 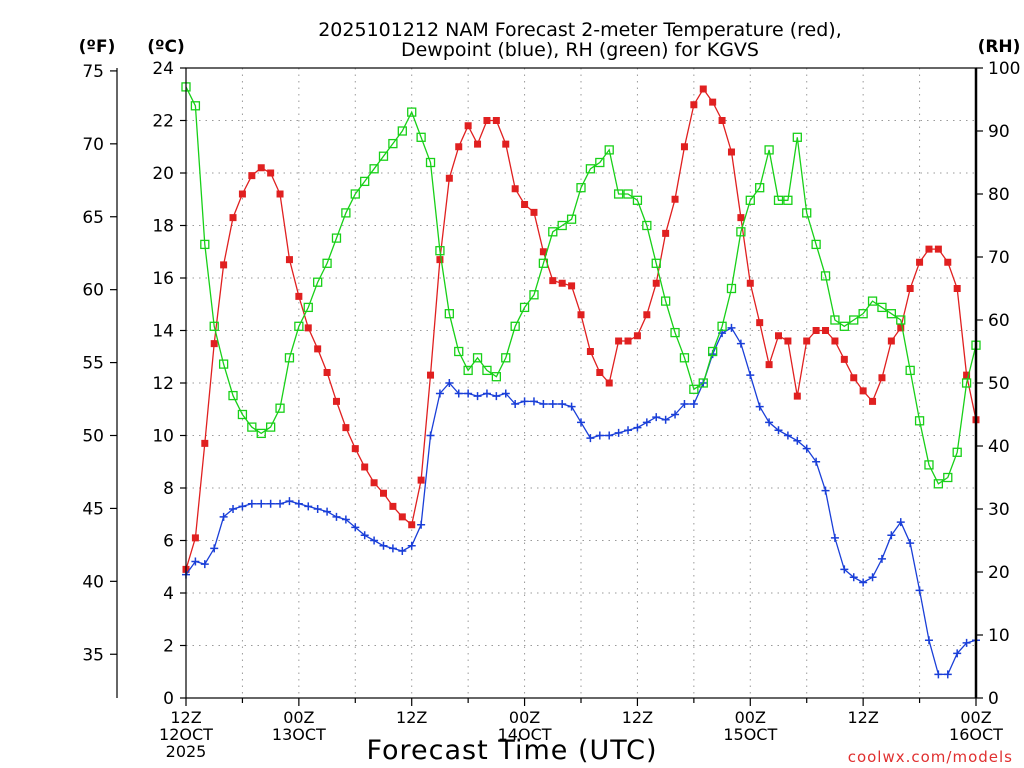 What do you see at coordinates (637, 717) in the screenshot?
I see `x-tick-label: 12Z` at bounding box center [637, 717].